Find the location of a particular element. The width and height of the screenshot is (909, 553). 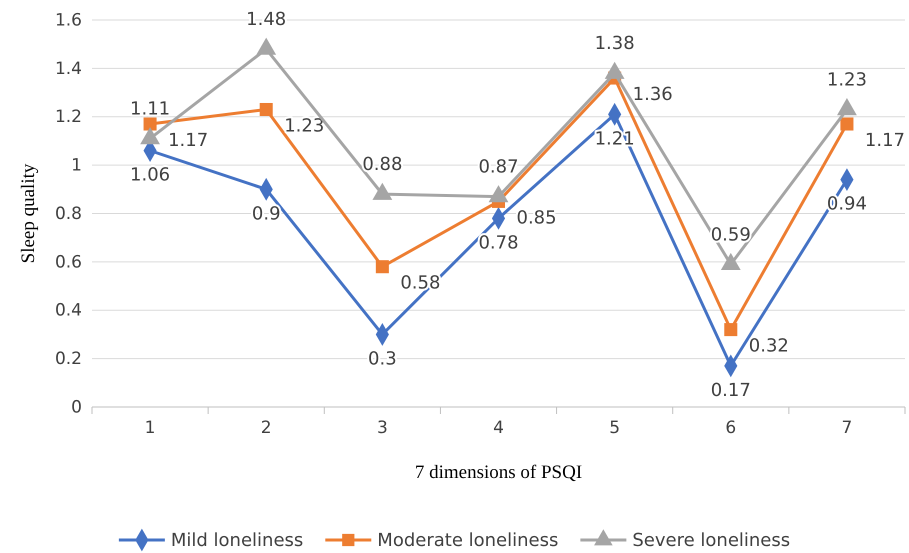

data-label: 0.78 is located at coordinates (498, 243).